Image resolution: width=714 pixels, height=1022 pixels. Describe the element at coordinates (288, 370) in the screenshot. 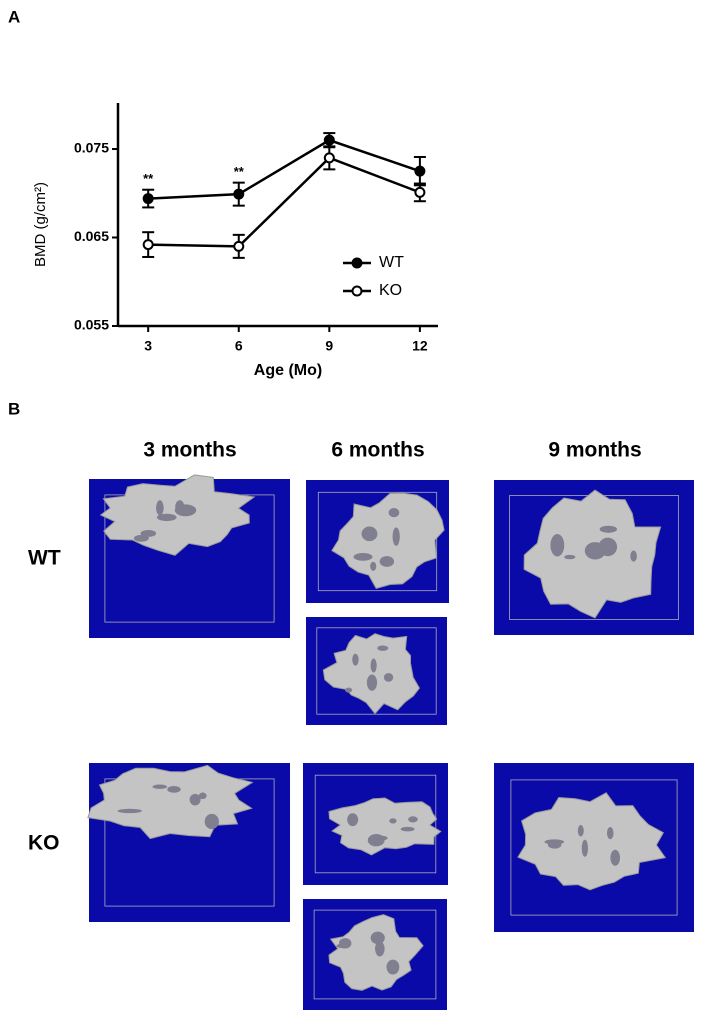

I see `x-axis-label: Age (Mo)` at that location.